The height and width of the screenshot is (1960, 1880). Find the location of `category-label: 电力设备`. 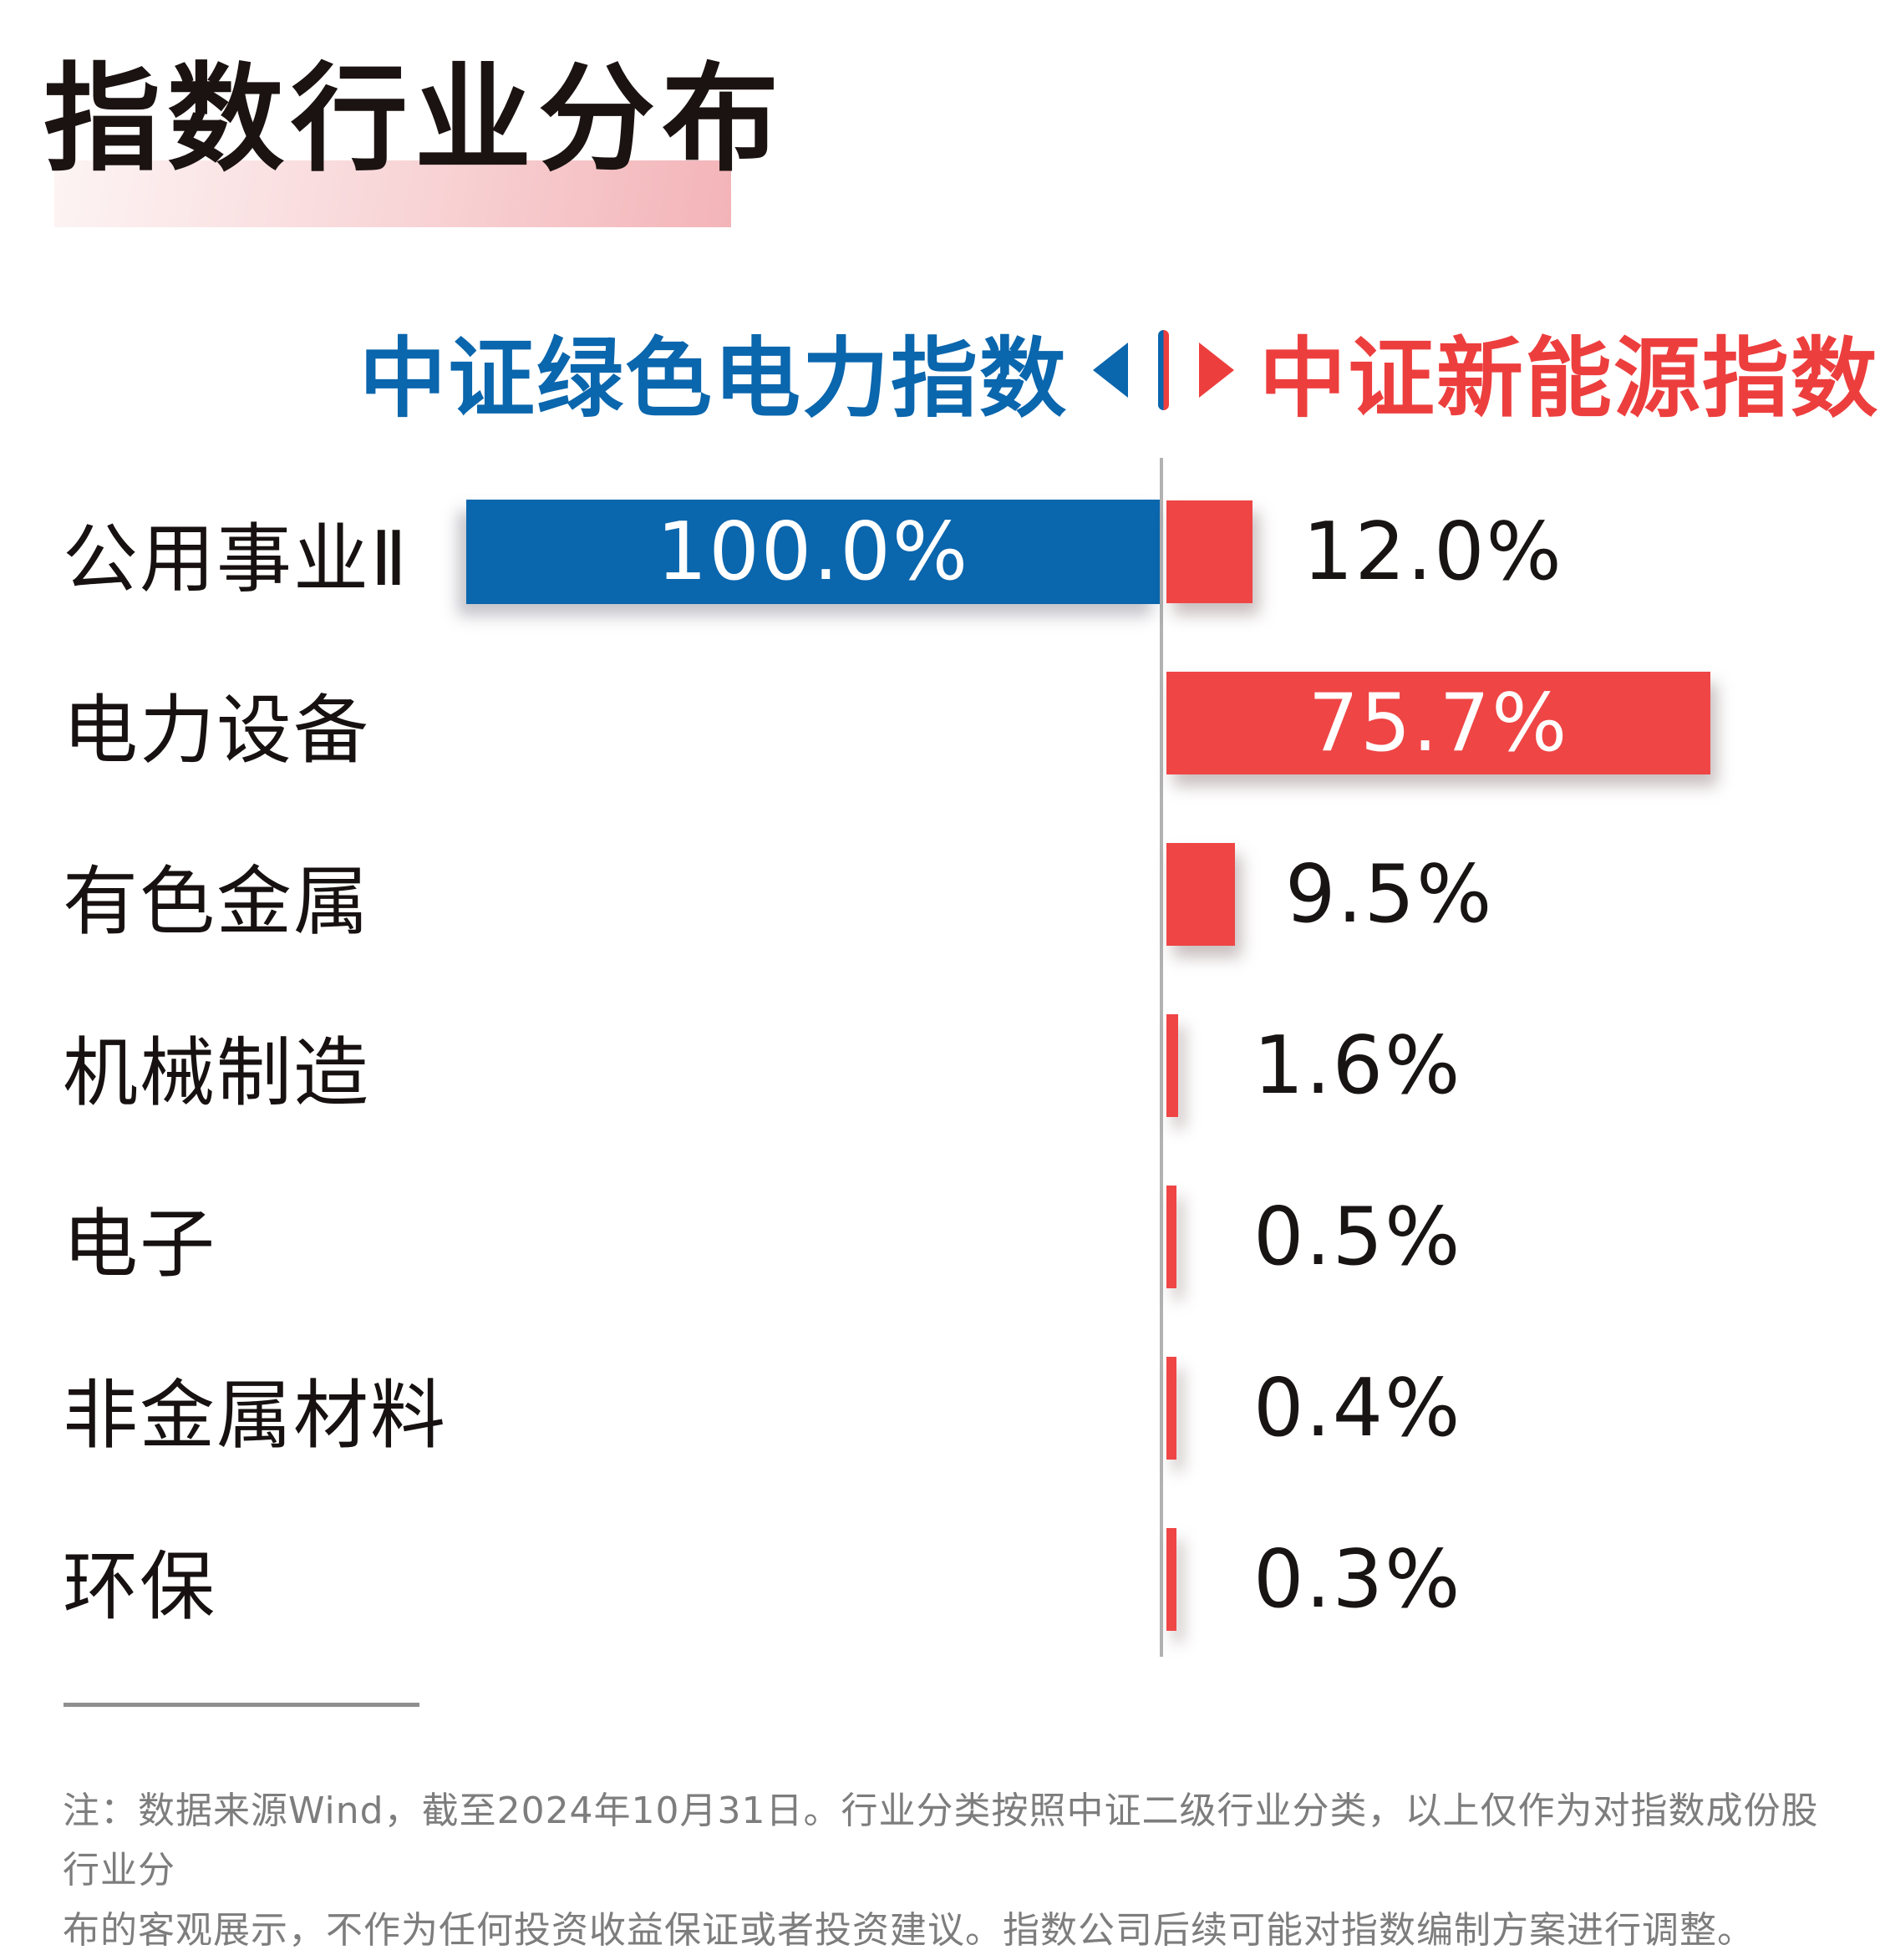

category-label: 电力设备 is located at coordinates (217, 730).